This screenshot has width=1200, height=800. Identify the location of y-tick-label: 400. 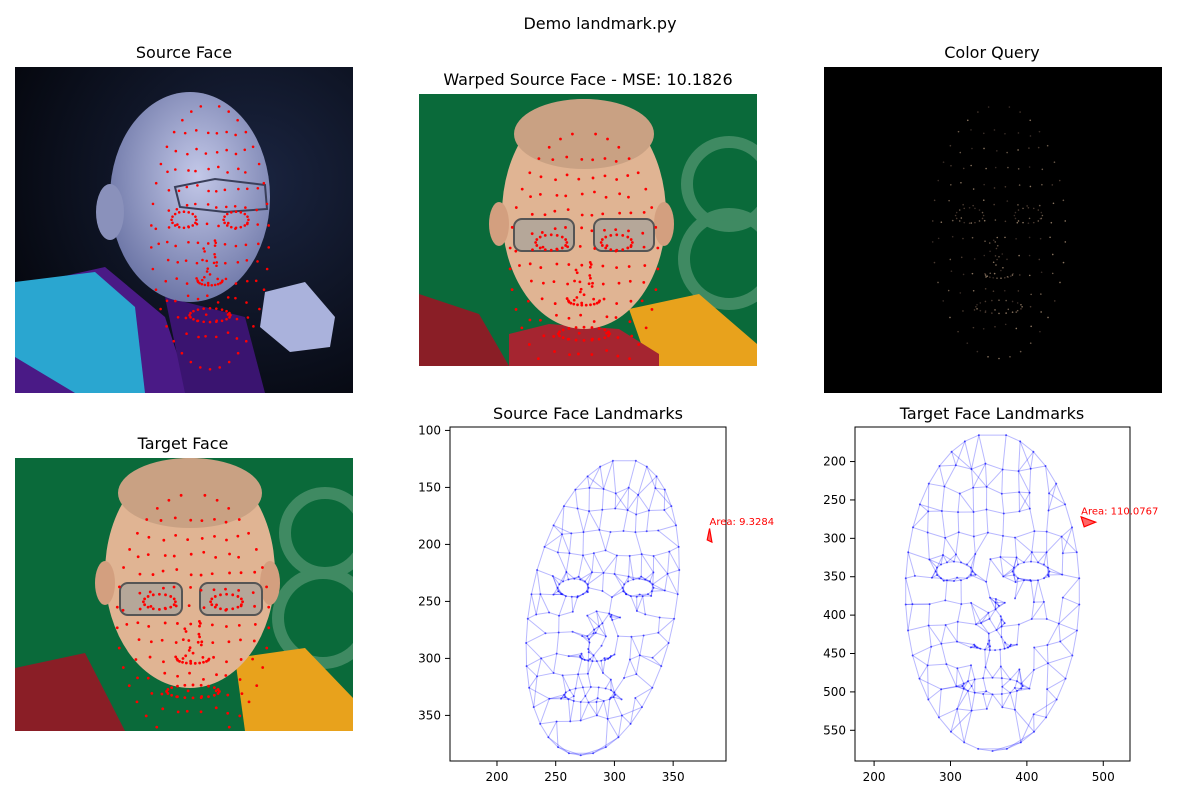
(834, 615).